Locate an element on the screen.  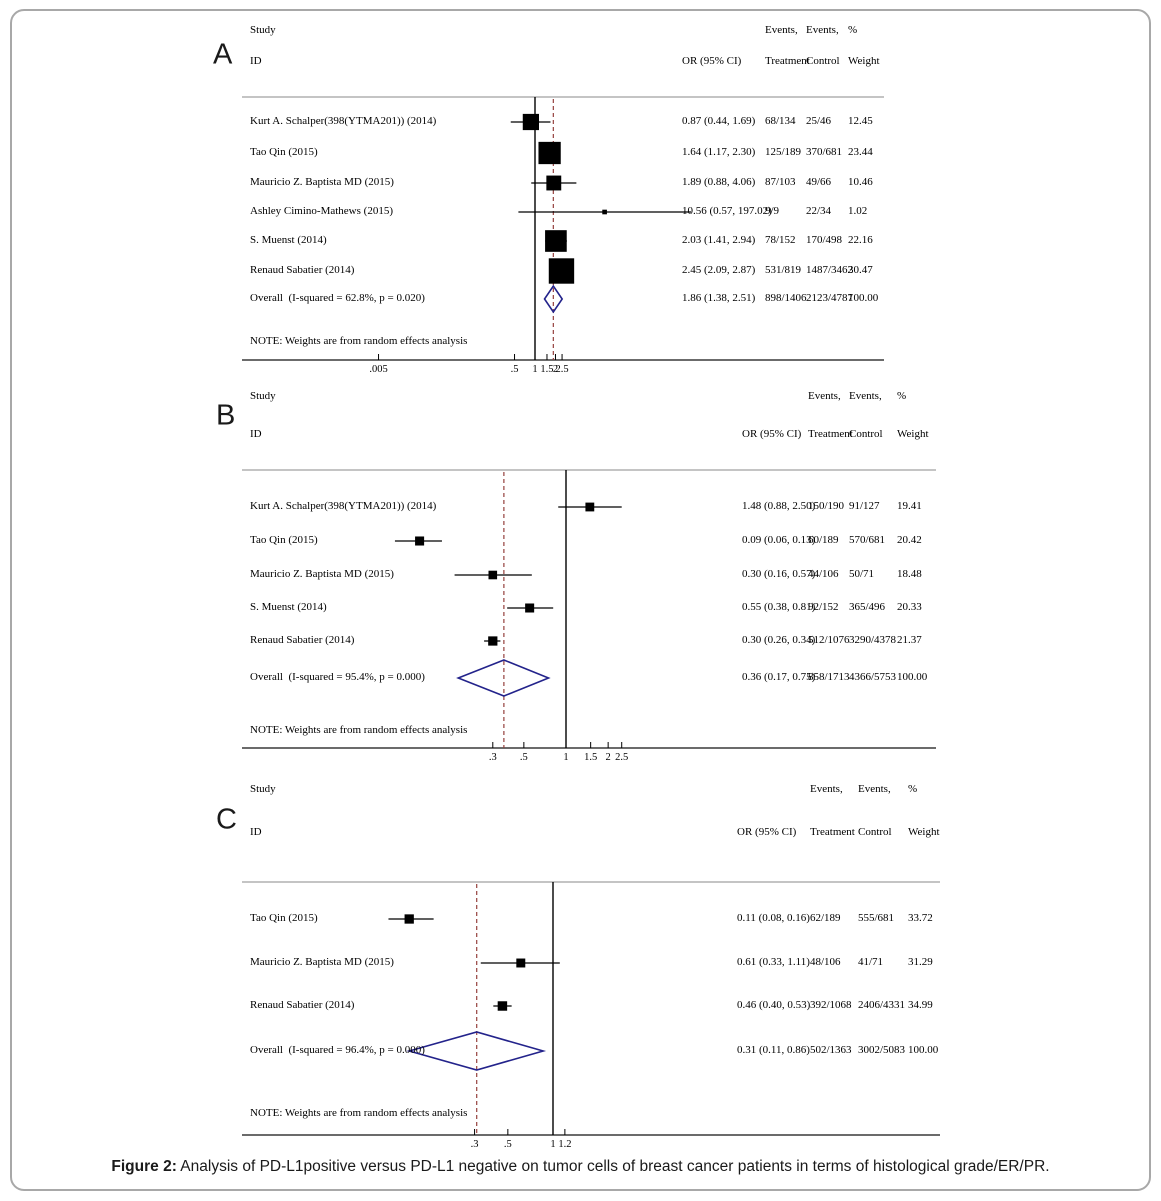
weight-value: 10.46 is located at coordinates (860, 181).